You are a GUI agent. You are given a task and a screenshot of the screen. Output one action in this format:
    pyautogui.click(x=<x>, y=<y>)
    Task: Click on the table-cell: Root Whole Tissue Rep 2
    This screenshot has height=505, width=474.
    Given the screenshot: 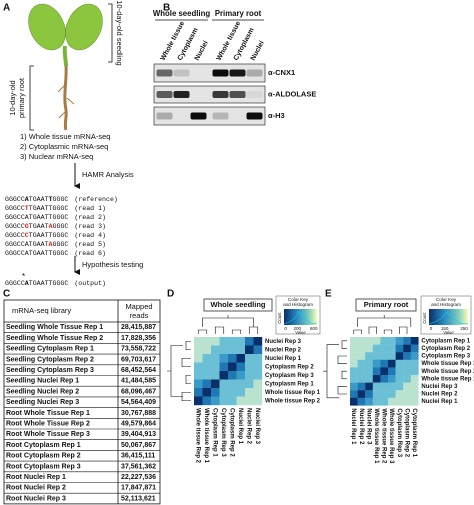 What is the action you would take?
    pyautogui.click(x=48, y=423)
    